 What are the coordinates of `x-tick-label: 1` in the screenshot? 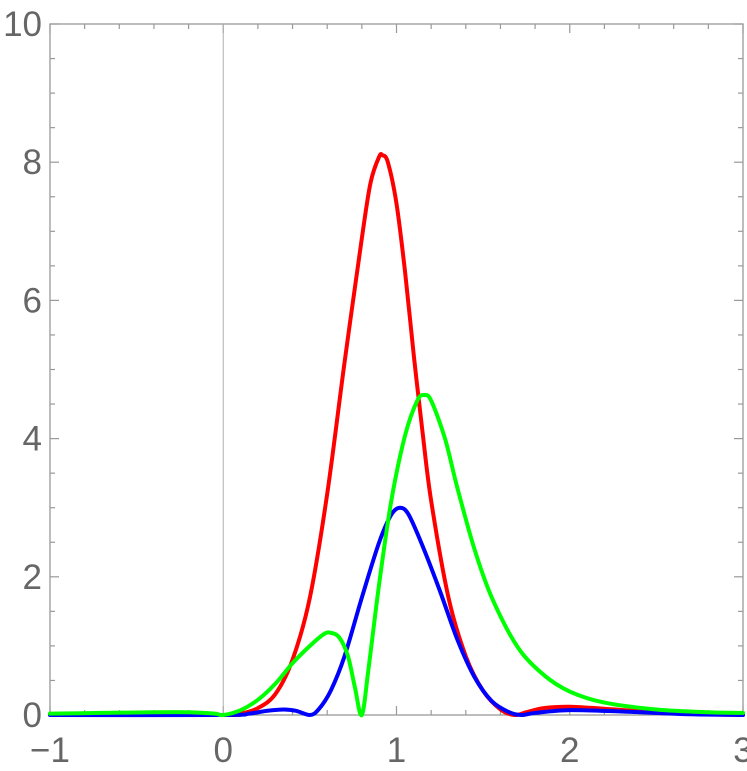 It's located at (396, 750).